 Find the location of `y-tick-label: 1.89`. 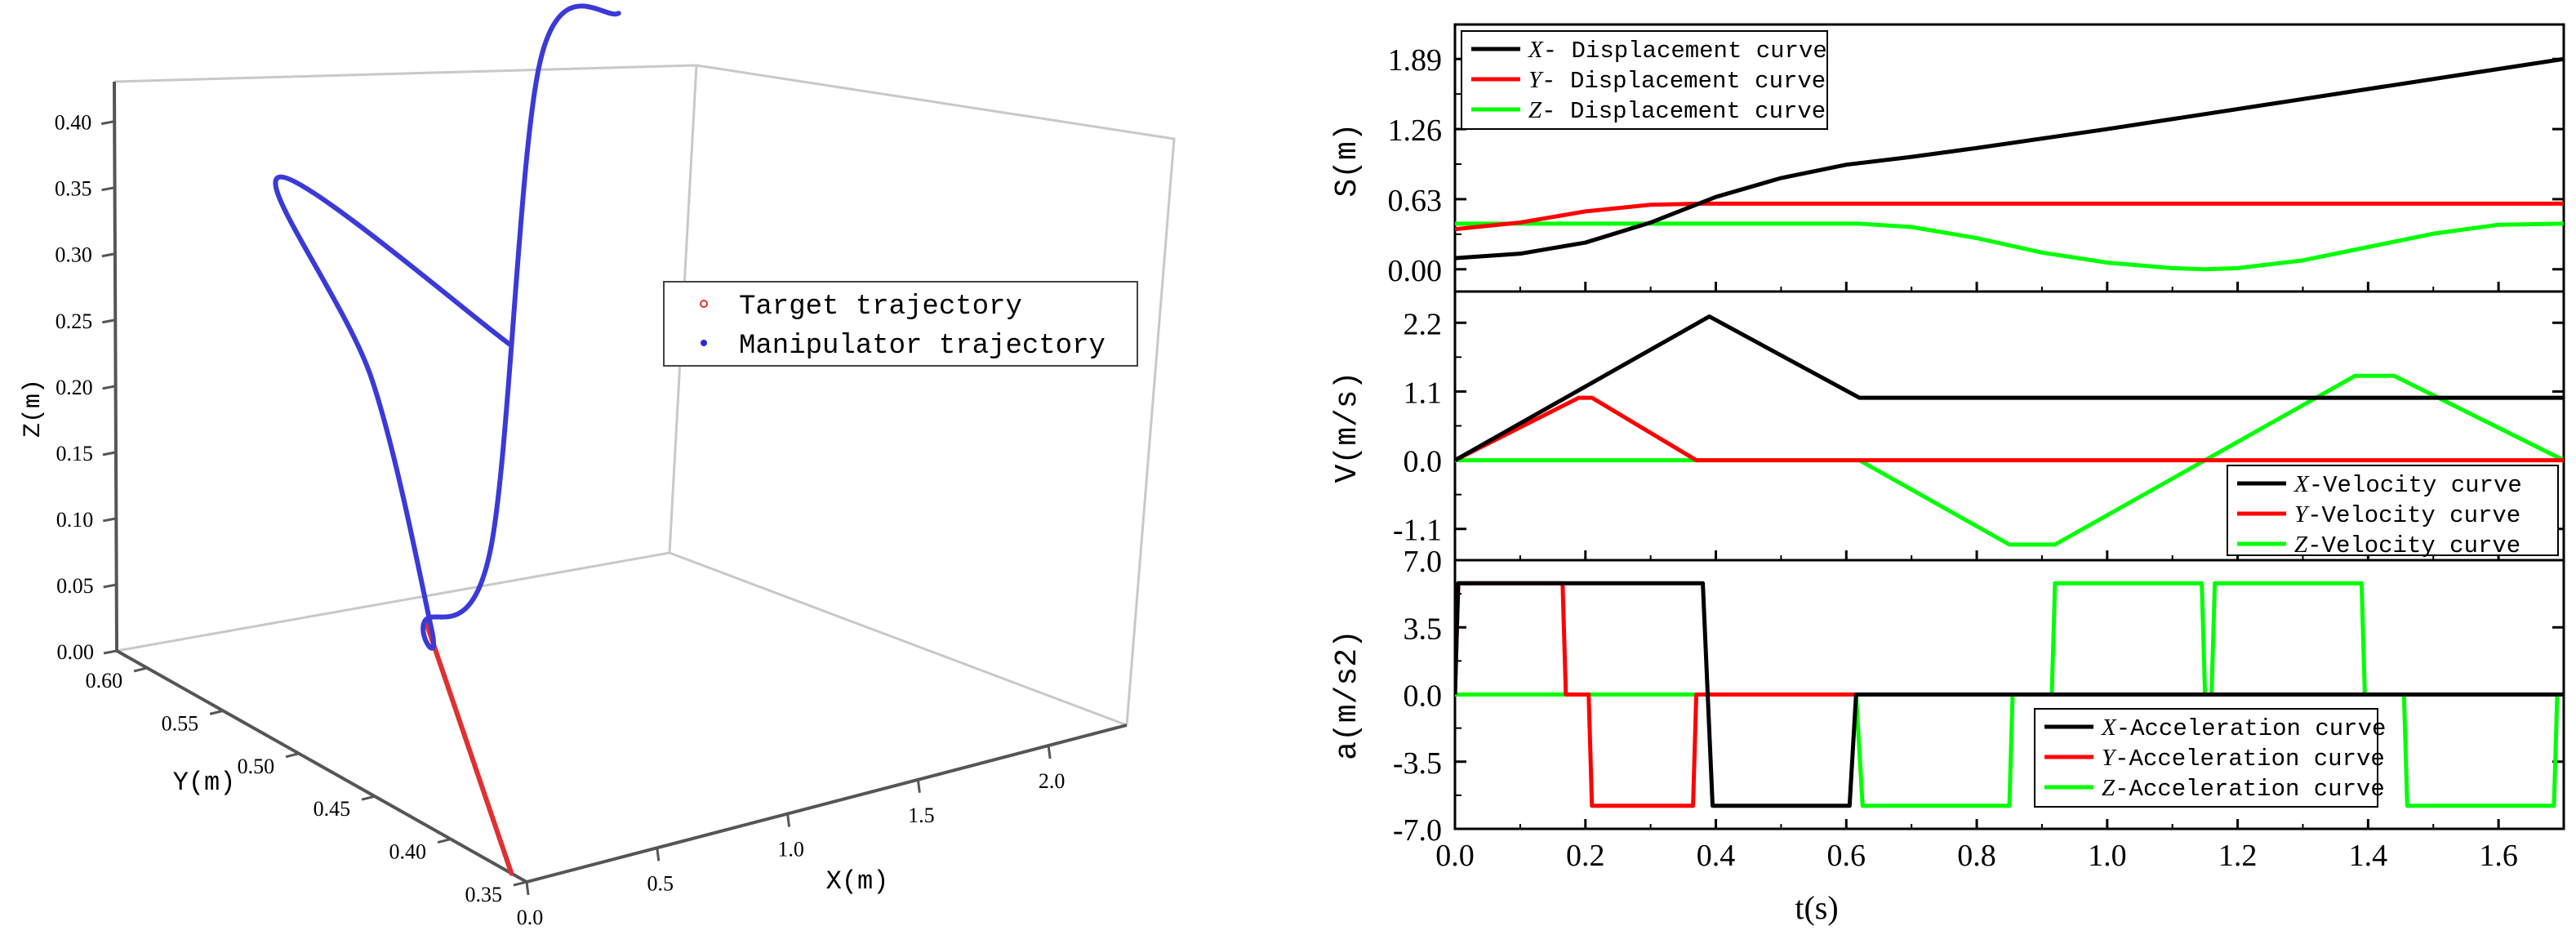

y-tick-label: 1.89 is located at coordinates (1415, 61).